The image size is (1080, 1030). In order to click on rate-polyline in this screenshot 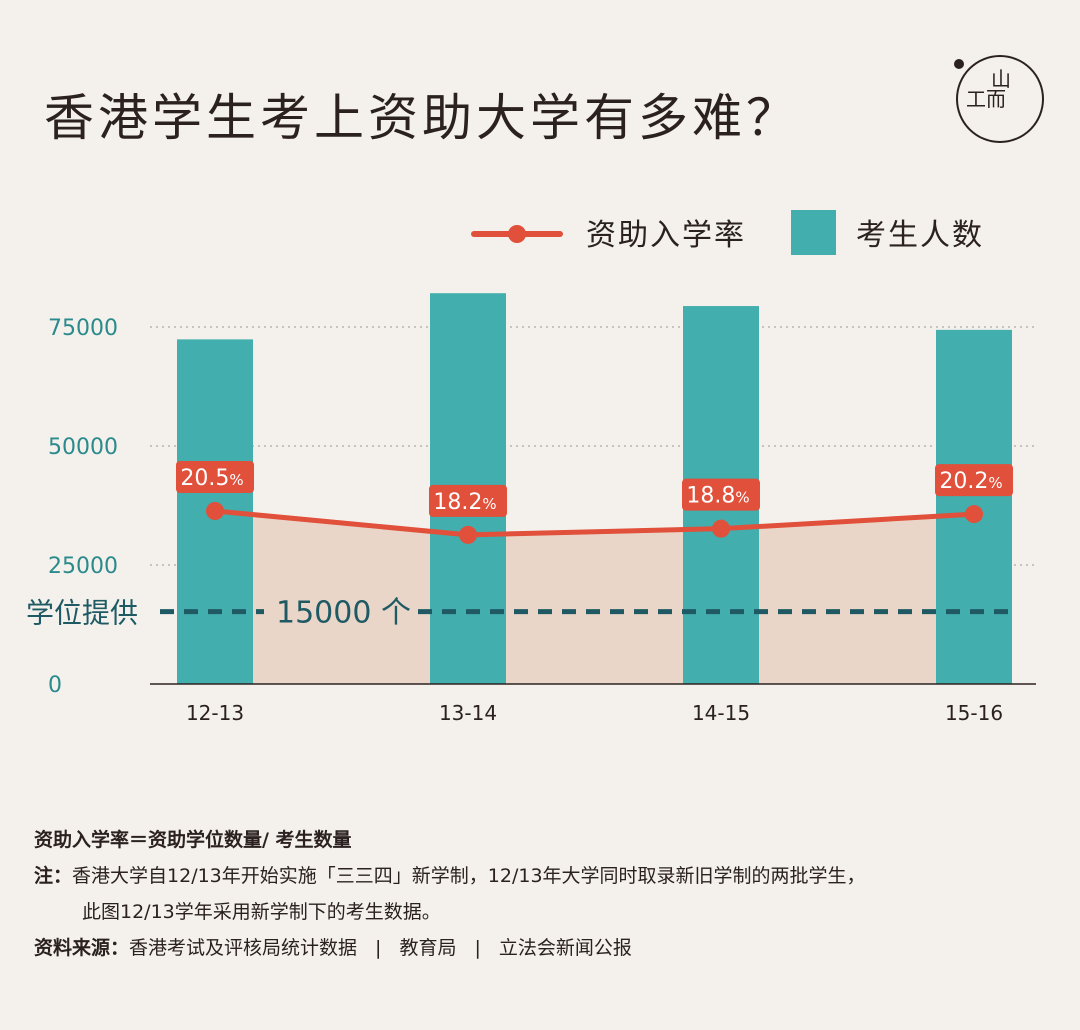, I will do `click(594, 523)`.